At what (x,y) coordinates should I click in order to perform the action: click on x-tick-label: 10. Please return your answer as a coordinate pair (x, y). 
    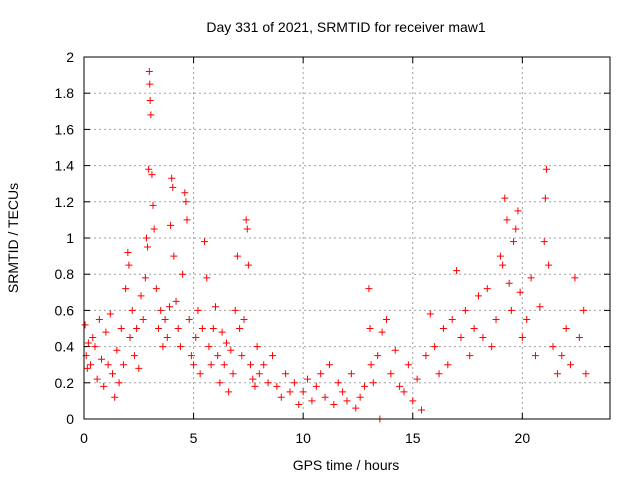
    Looking at the image, I should click on (303, 438).